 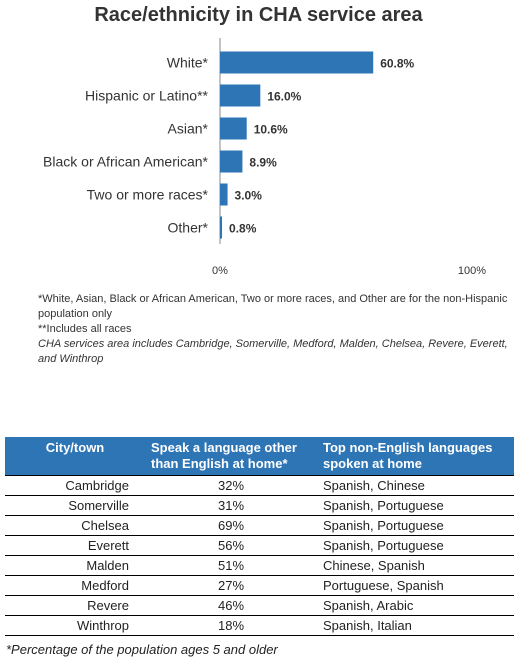 I want to click on x-tick-label: 0%, so click(x=220, y=270).